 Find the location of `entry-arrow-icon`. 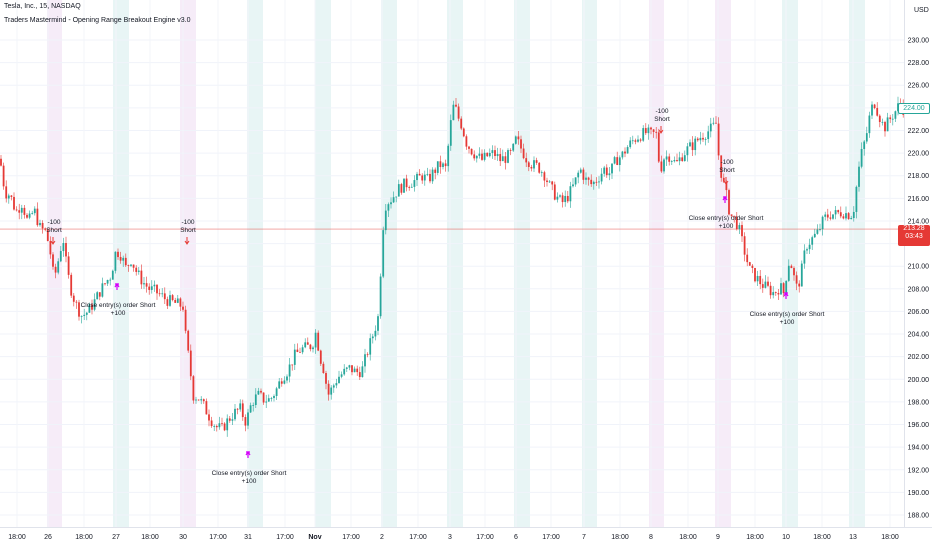

entry-arrow-icon is located at coordinates (726, 181).